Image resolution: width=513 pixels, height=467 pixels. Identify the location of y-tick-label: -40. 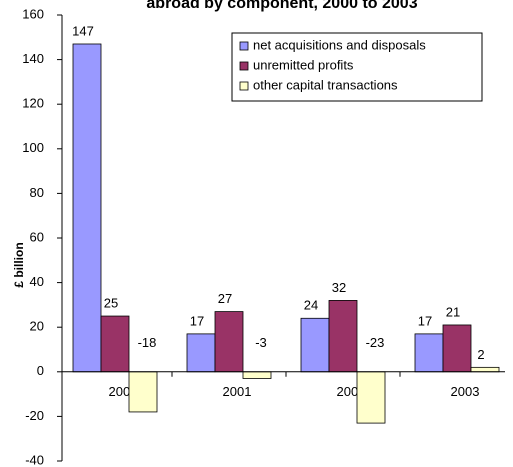
(34, 459).